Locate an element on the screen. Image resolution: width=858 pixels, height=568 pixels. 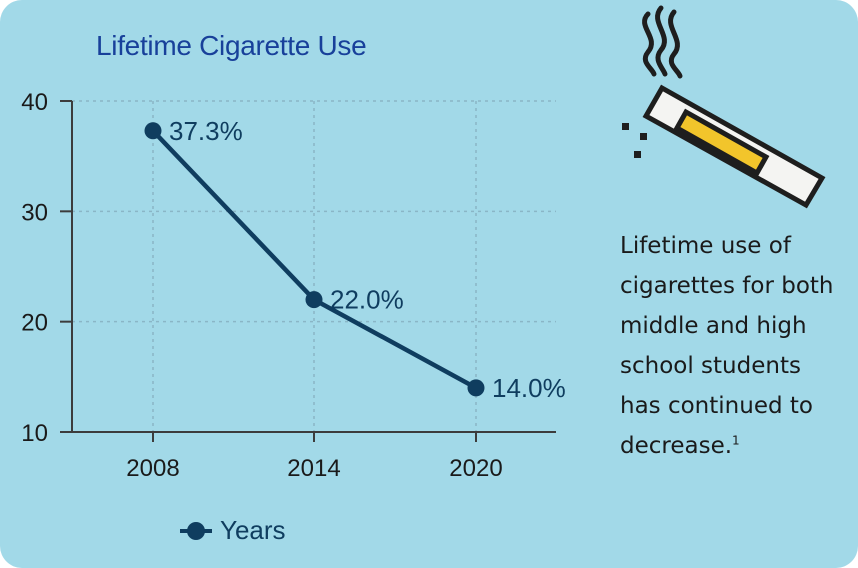
smoke-icon is located at coordinates (662, 42).